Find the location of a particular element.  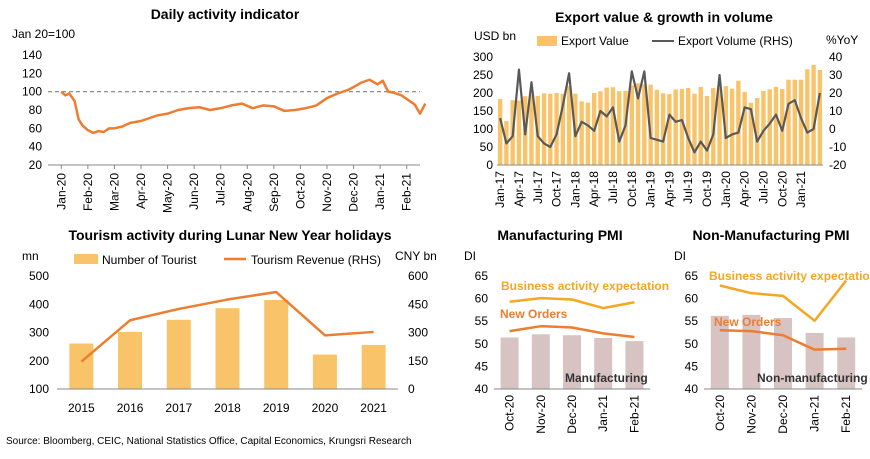

y-tick-label: 45 is located at coordinates (482, 366).